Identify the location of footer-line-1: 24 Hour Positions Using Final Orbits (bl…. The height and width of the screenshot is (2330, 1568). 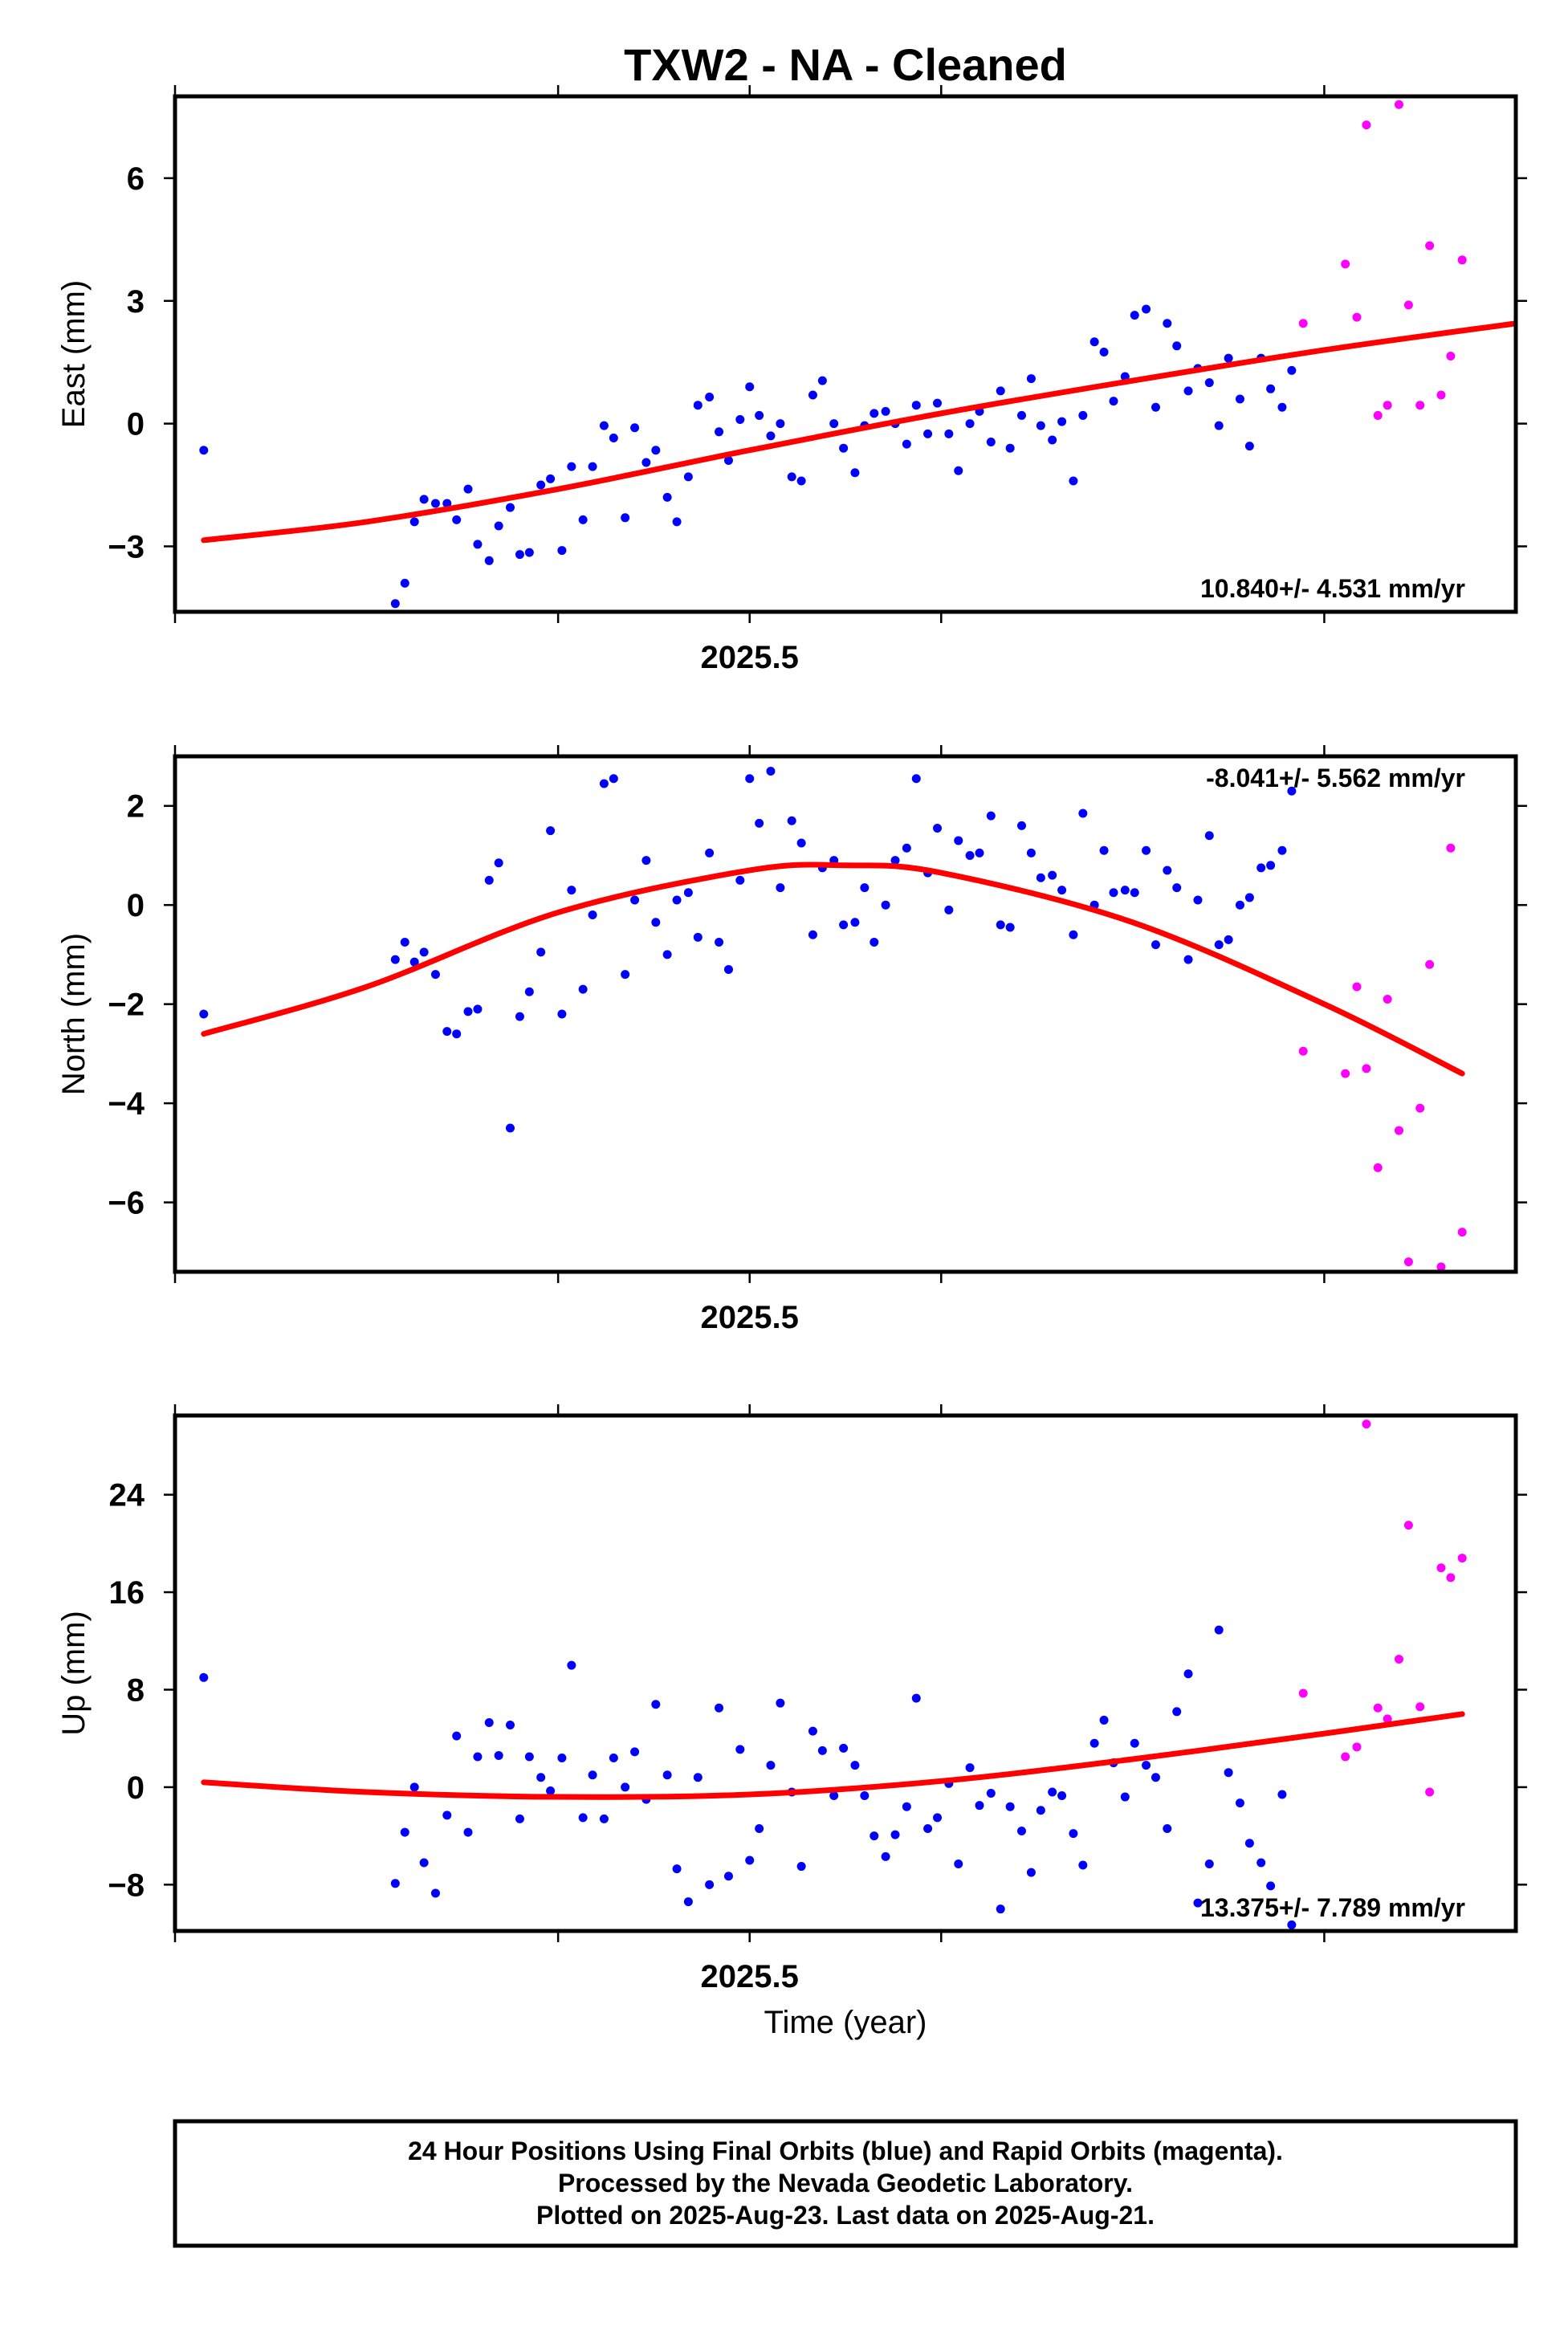
(845, 2151).